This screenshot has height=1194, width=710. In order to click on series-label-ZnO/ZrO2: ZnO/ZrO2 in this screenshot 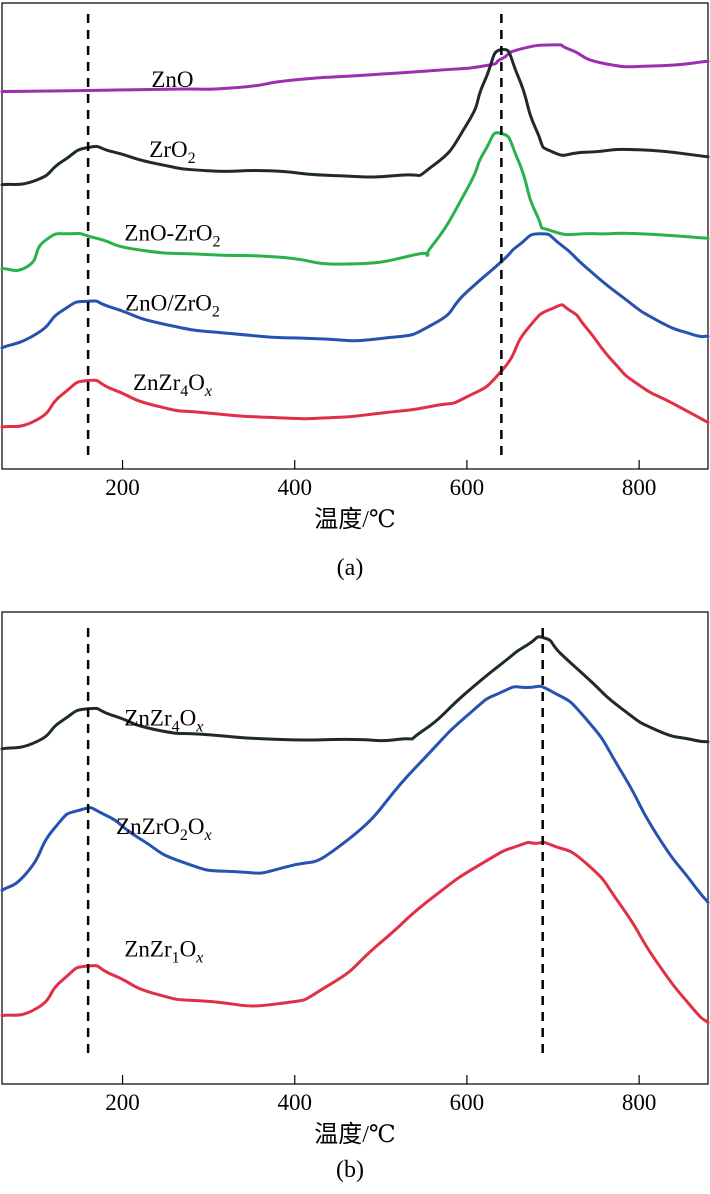, I will do `click(172, 306)`.